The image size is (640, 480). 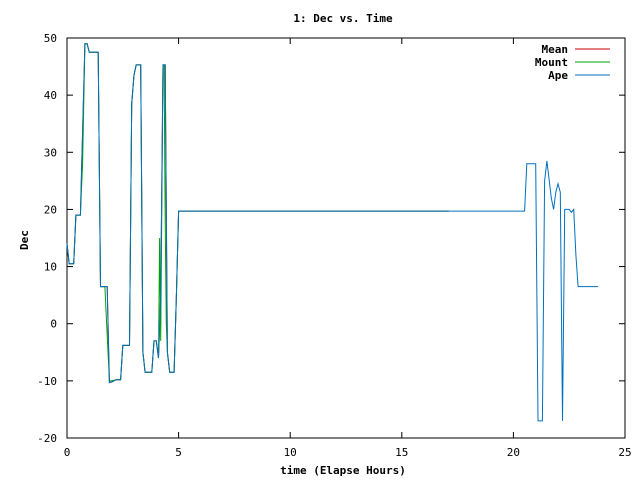 What do you see at coordinates (67, 452) in the screenshot?
I see `x-tick-label: 0` at bounding box center [67, 452].